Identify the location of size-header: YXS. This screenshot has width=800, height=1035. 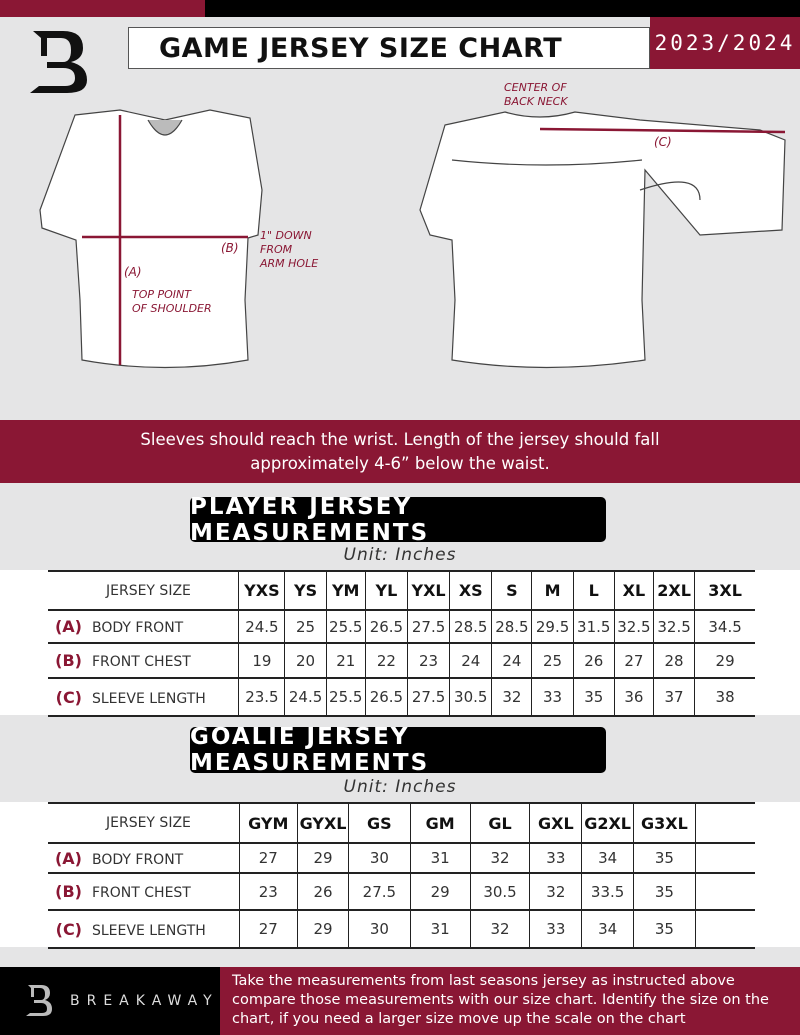
(261, 590).